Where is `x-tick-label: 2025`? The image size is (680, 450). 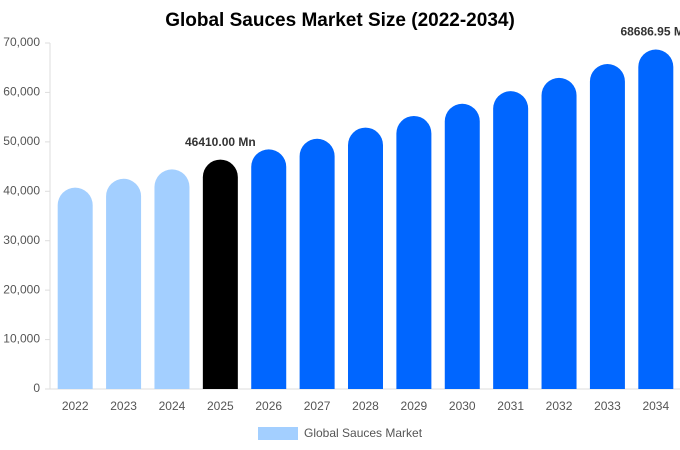
x-tick-label: 2025 is located at coordinates (220, 406).